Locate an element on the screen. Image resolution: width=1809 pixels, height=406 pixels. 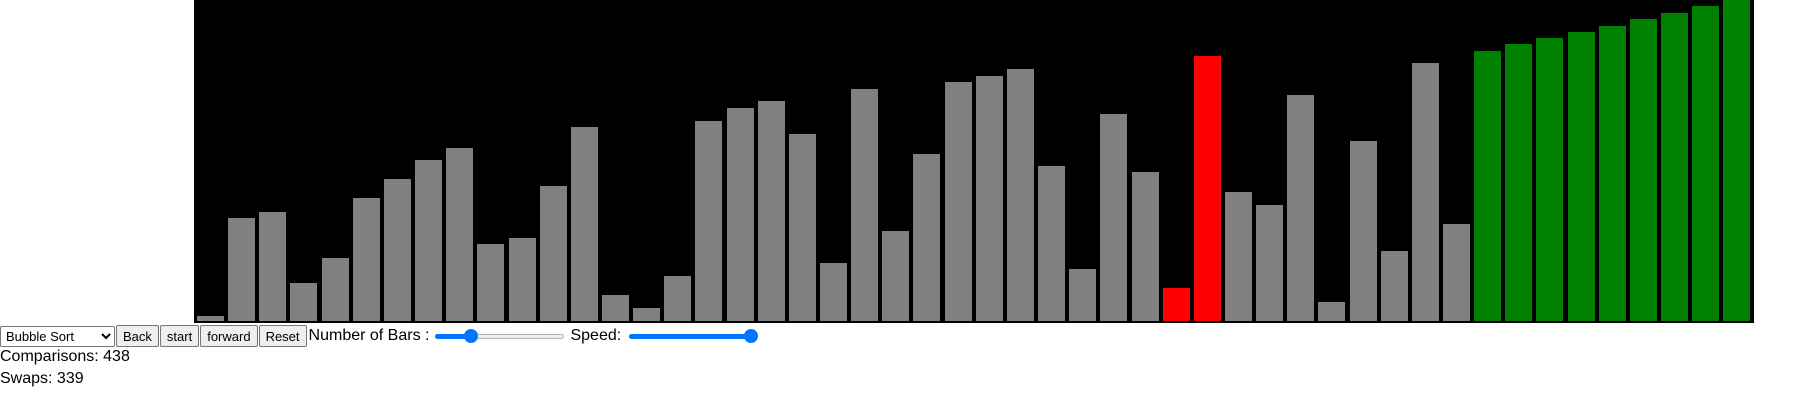
start-button: start is located at coordinates (179, 336).